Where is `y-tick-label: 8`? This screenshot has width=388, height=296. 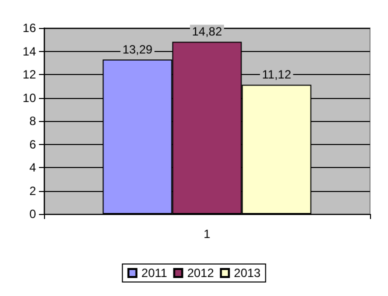
y-tick-label: 8 is located at coordinates (32, 121).